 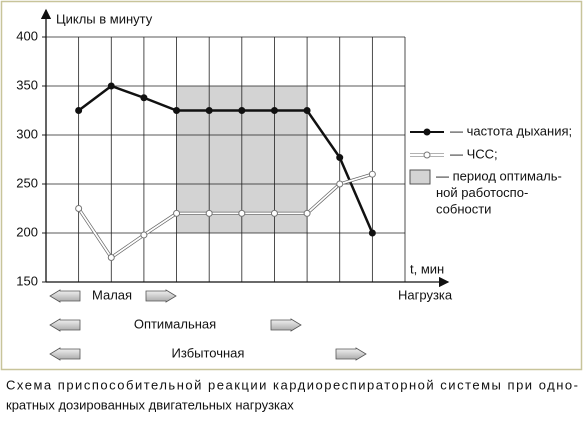 What do you see at coordinates (27, 84) in the screenshot?
I see `y-tick-label: 350` at bounding box center [27, 84].